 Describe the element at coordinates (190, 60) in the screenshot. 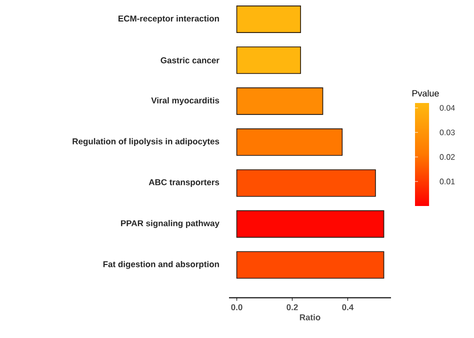

I see `y-tick-label: Gastric cancer` at that location.